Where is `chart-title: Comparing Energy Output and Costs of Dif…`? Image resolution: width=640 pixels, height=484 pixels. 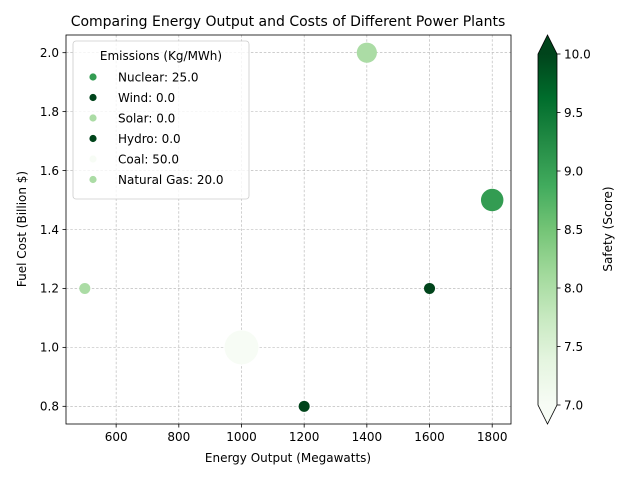
chart-title: Comparing Energy Output and Costs of Dif… is located at coordinates (288, 22).